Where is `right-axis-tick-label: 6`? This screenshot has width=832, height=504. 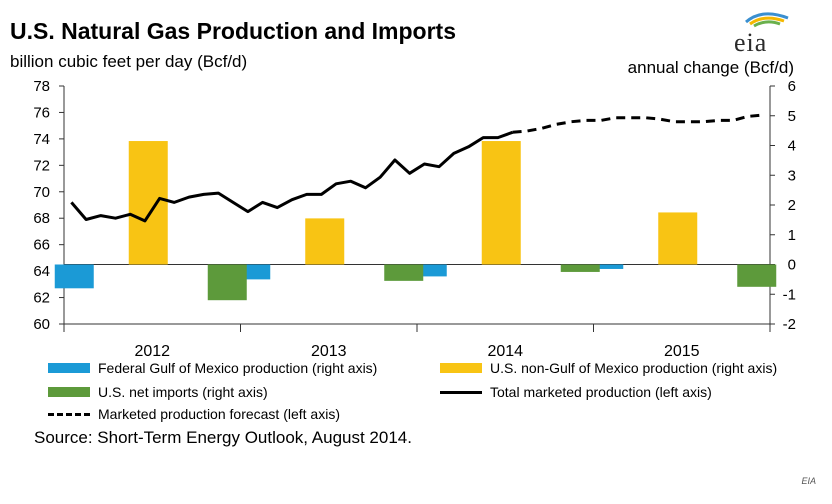 right-axis-tick-label: 6 is located at coordinates (792, 86).